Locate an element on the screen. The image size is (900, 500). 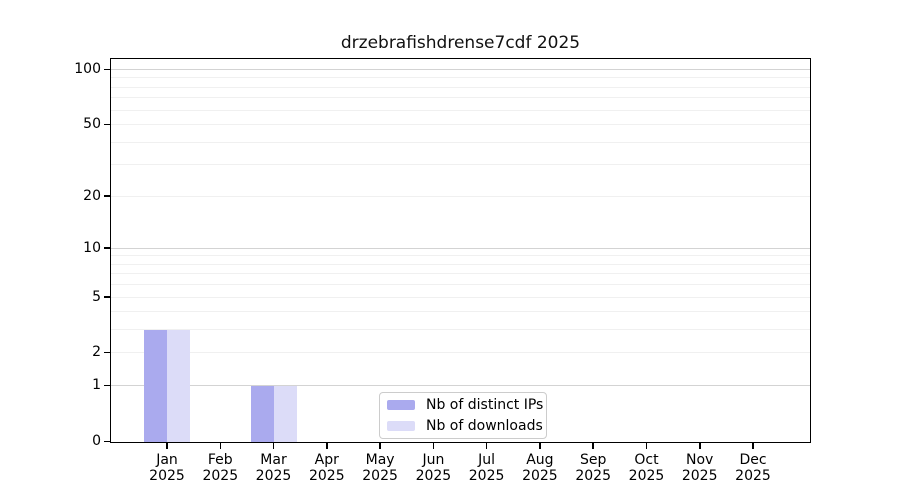
legend-swatch-distinct-ips is located at coordinates (401, 405).